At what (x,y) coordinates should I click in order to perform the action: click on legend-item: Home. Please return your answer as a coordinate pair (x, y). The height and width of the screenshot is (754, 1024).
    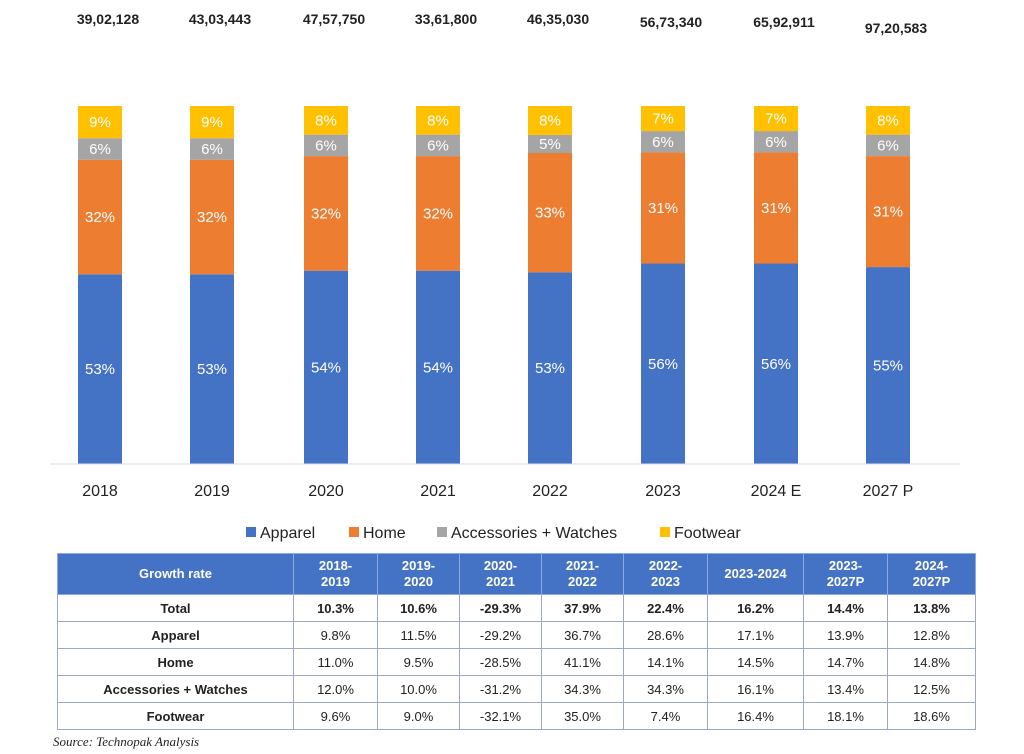
    Looking at the image, I should click on (377, 533).